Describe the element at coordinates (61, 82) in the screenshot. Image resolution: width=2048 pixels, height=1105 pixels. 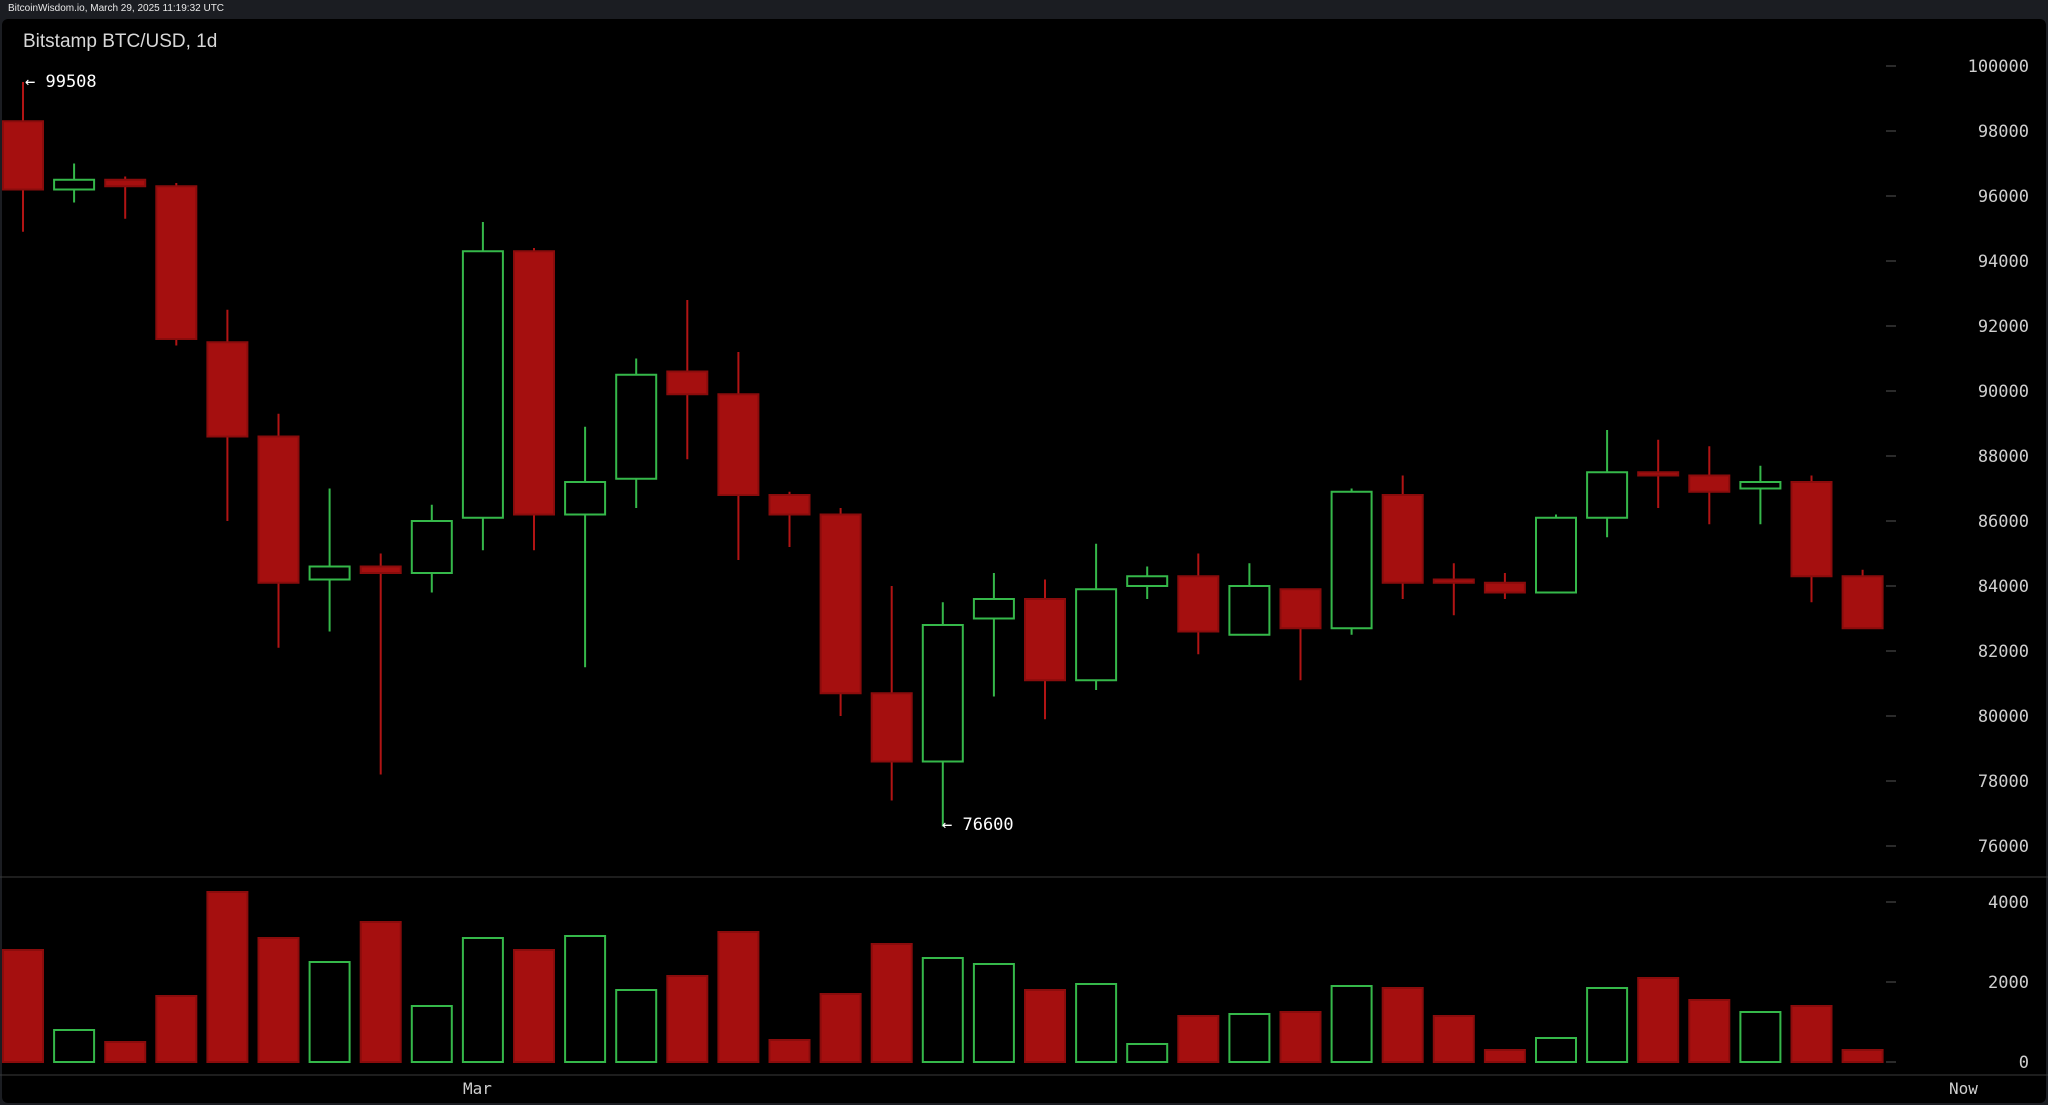
I see `high-annotation: ← 99508` at that location.